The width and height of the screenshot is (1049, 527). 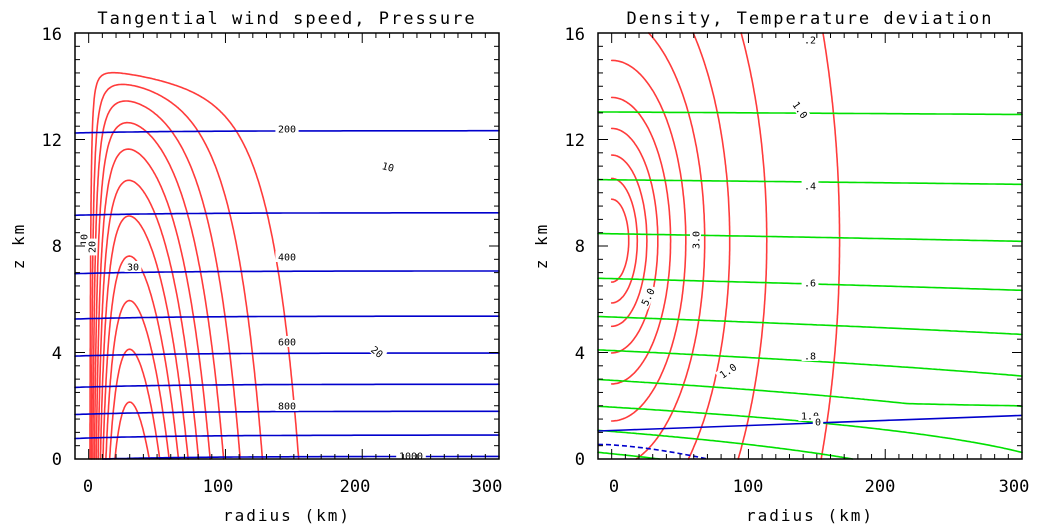 I want to click on zero-deviation-contours, so click(x=810, y=437).